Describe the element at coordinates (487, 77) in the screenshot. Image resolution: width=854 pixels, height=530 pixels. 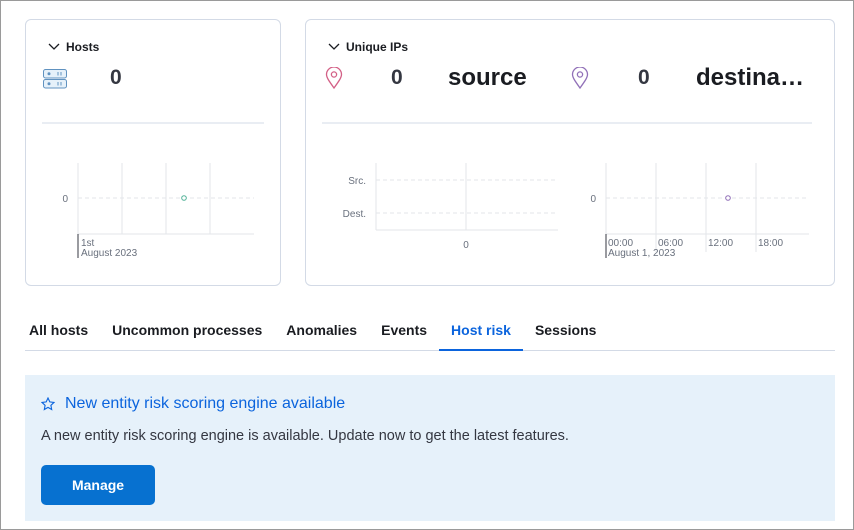
I see `source-label: source` at that location.